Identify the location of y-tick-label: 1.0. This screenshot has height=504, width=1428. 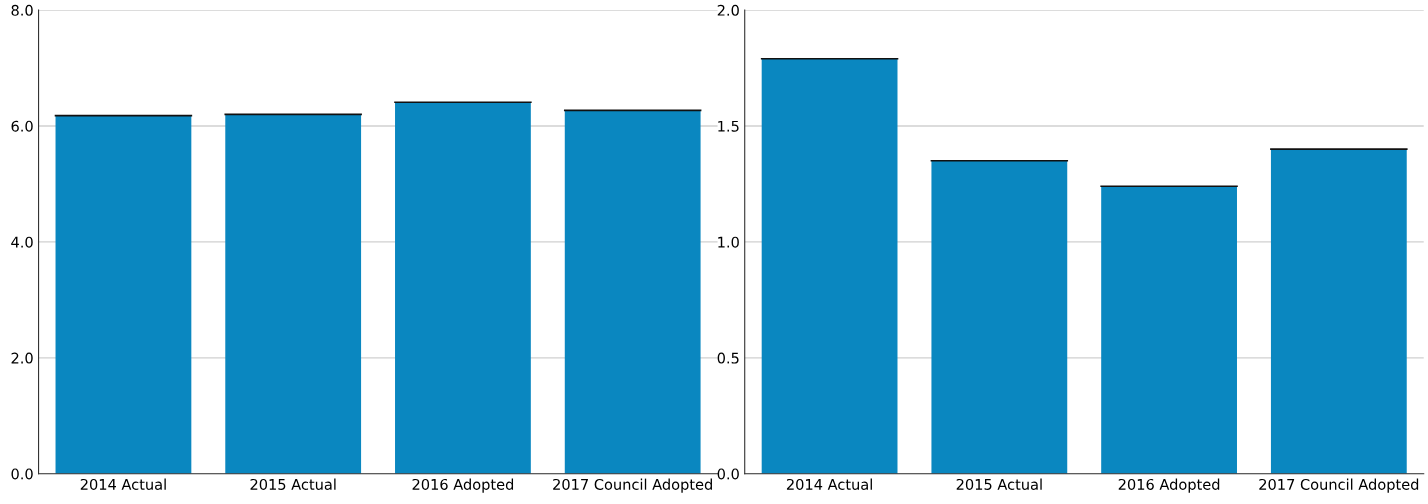
(728, 242).